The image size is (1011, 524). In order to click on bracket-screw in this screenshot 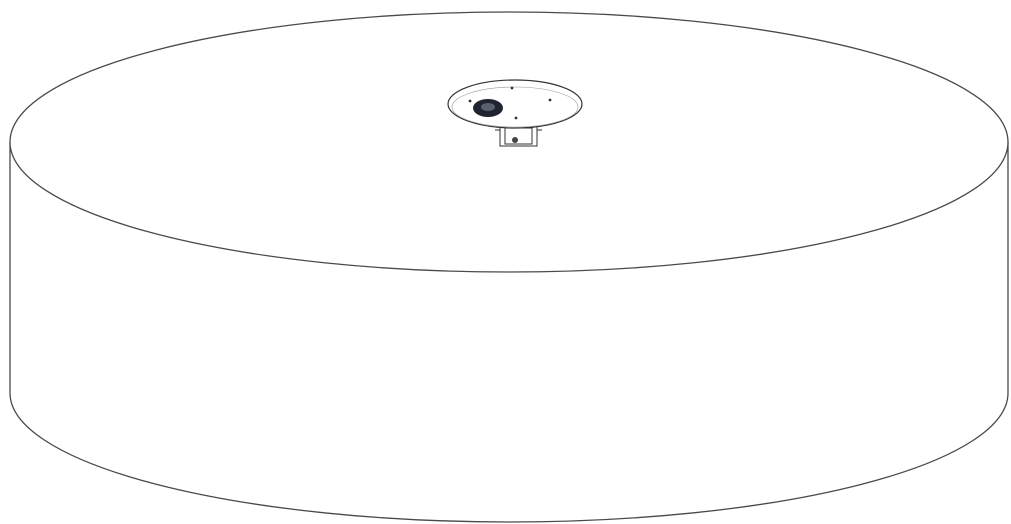, I will do `click(515, 140)`.